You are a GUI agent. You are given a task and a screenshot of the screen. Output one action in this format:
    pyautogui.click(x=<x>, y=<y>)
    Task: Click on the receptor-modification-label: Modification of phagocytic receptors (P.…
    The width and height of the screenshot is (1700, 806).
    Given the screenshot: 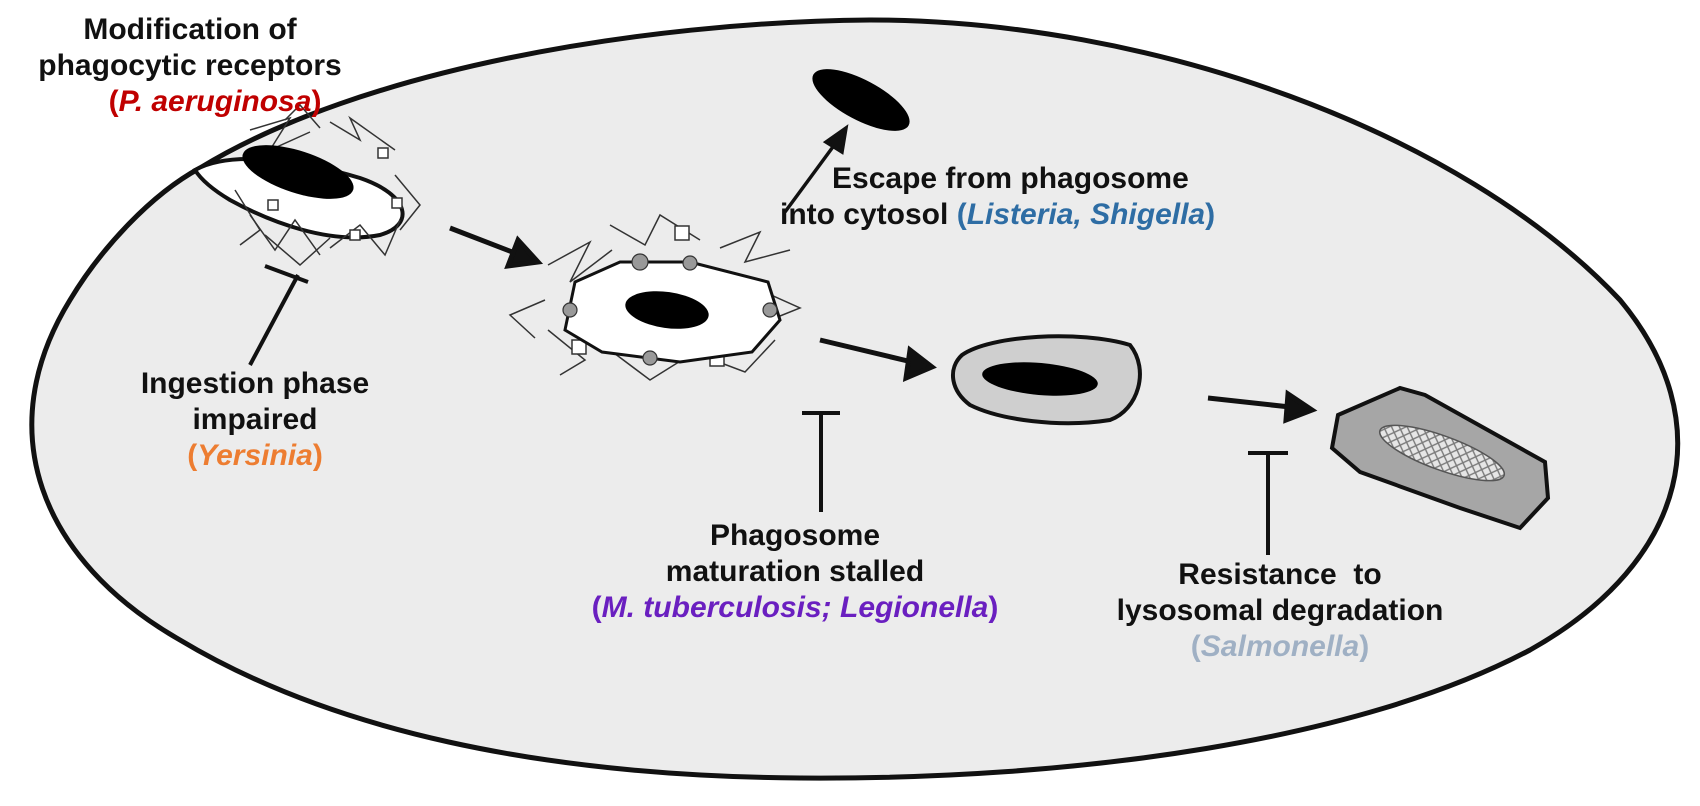 What is the action you would take?
    pyautogui.click(x=190, y=66)
    